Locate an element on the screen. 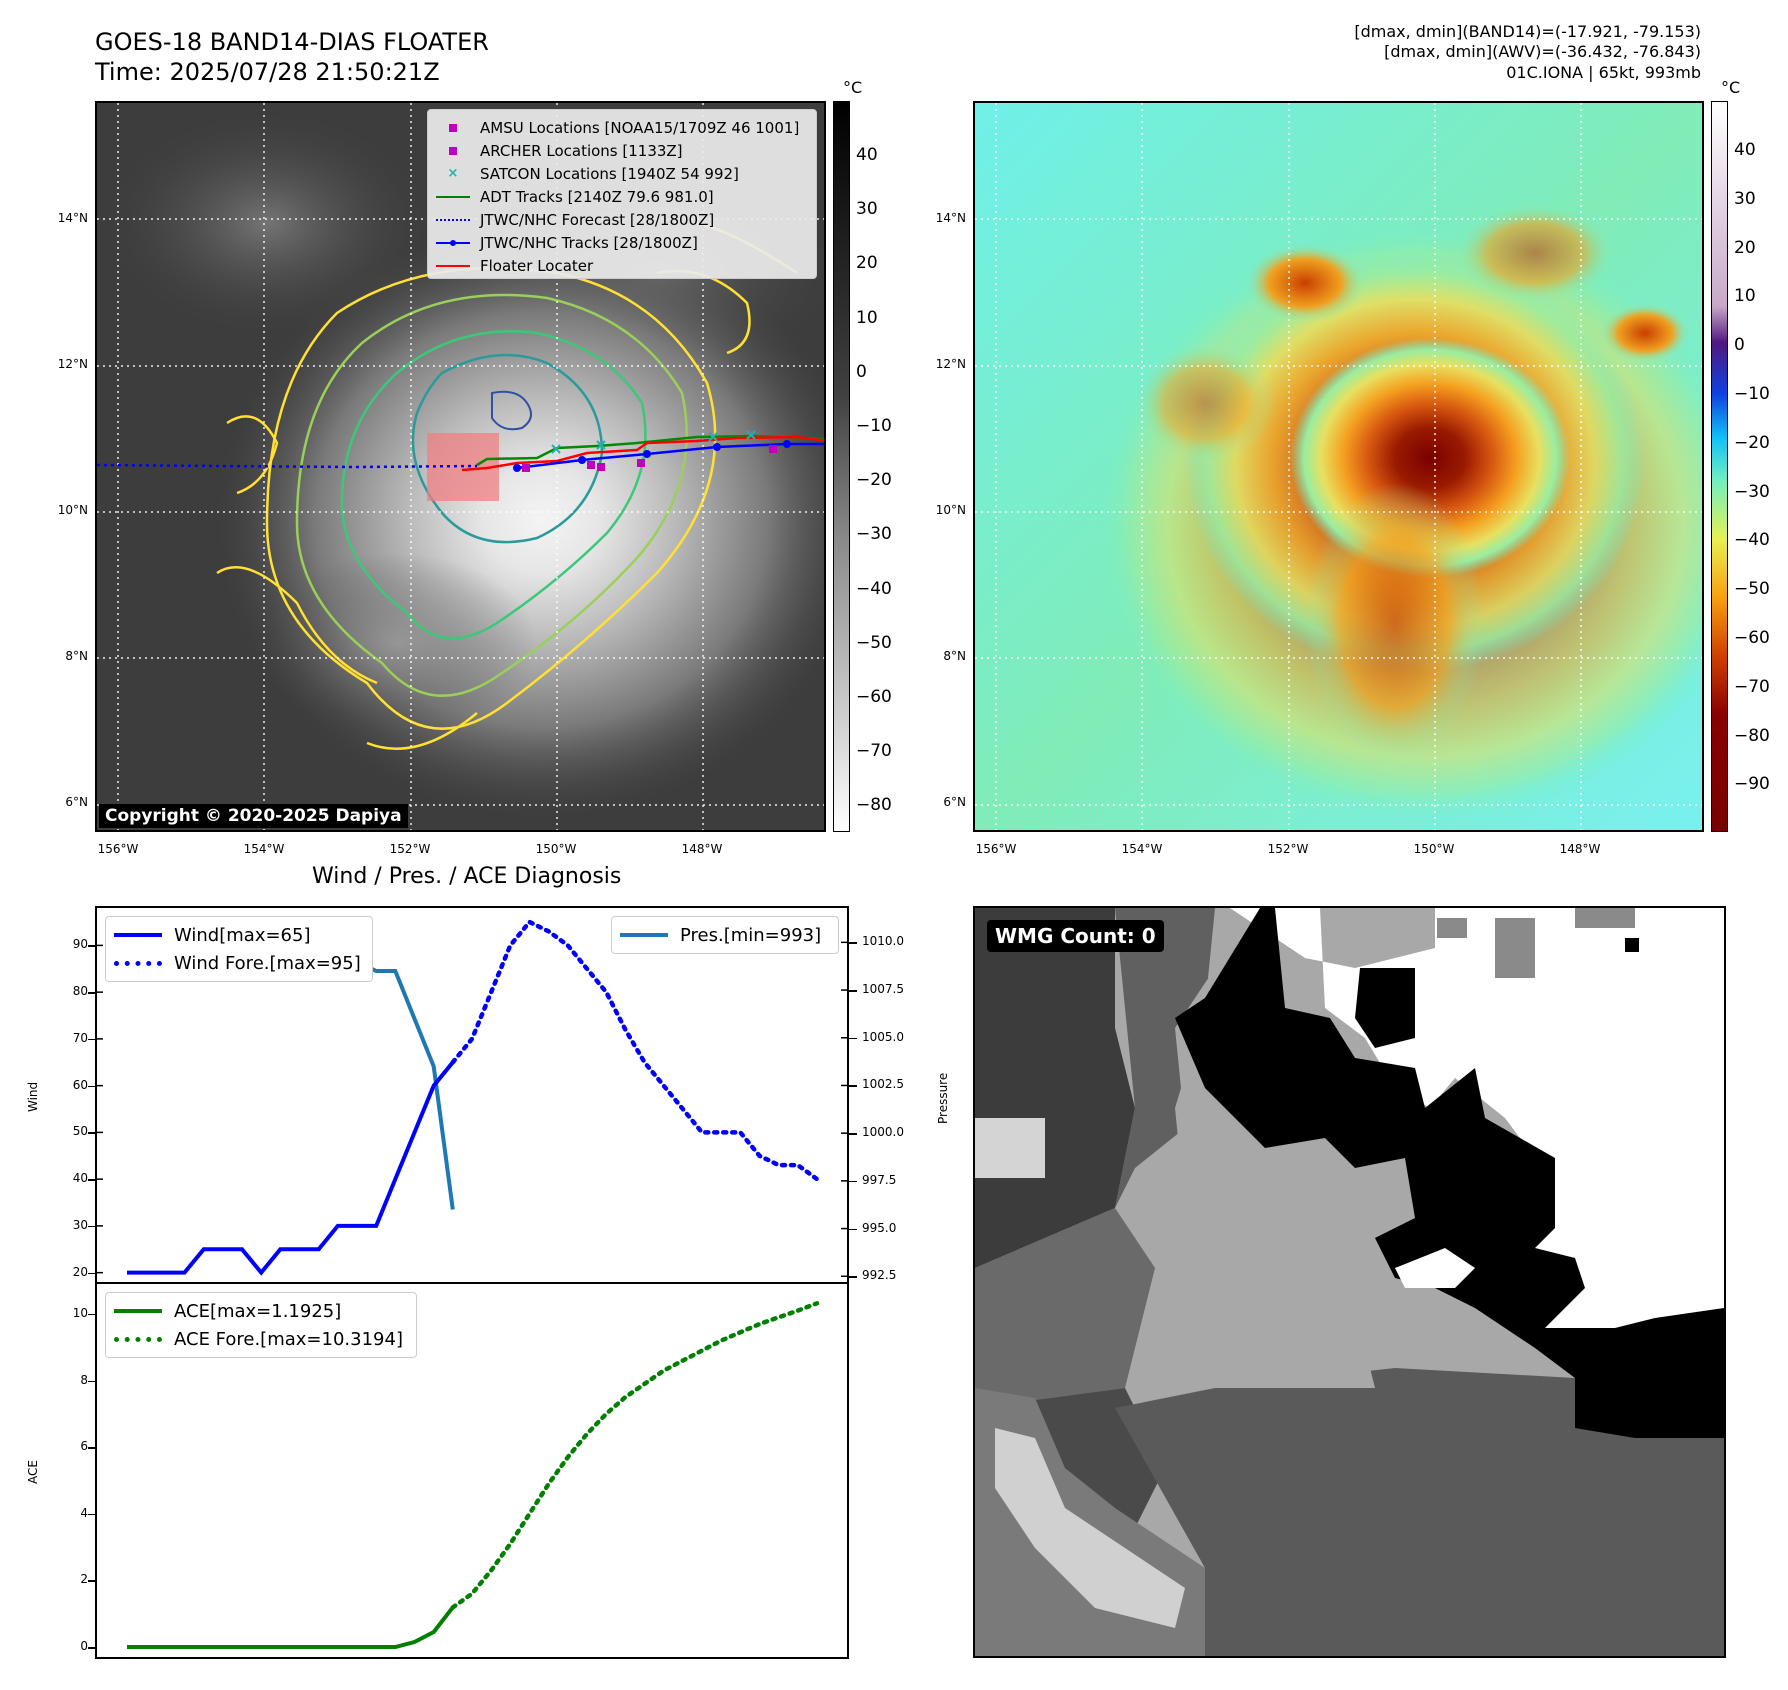 The width and height of the screenshot is (1788, 1690). legend-archer: ARCHER Locations [1133Z] is located at coordinates (622, 150).